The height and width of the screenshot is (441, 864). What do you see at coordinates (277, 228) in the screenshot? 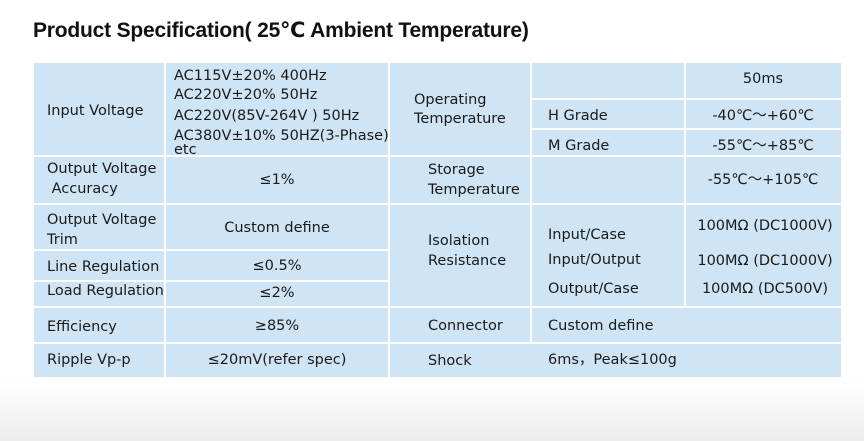
I see `output-voltage-trim-value: Custom define` at bounding box center [277, 228].